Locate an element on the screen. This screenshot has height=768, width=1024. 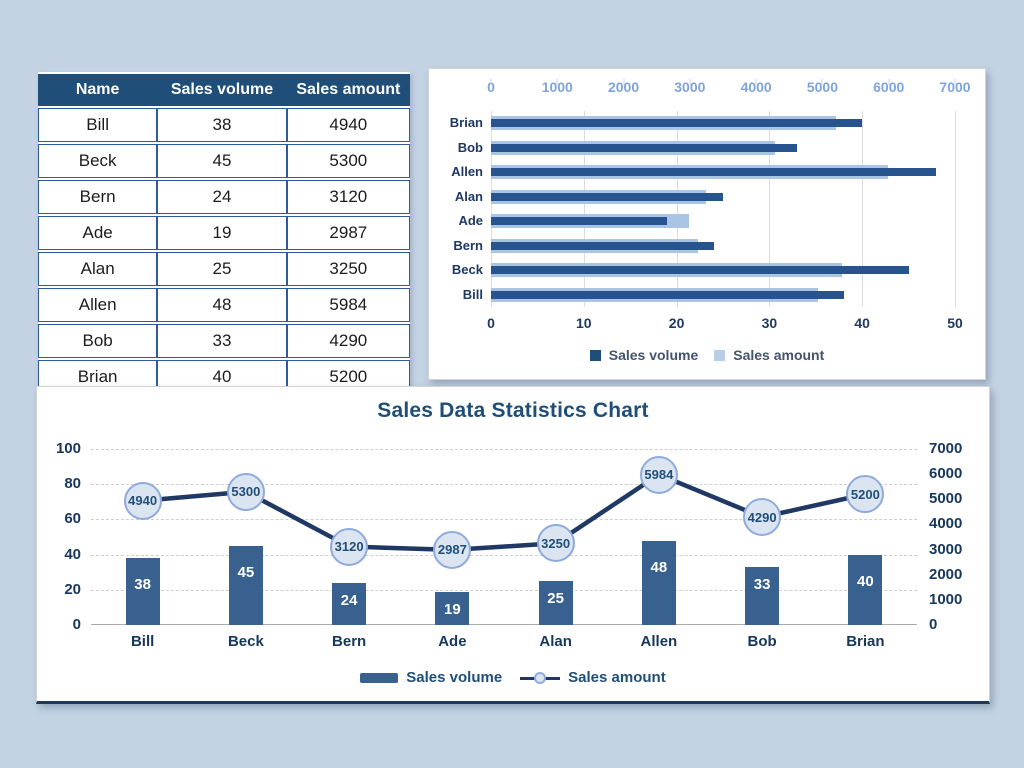
category-label-allen: Allen is located at coordinates (467, 172).